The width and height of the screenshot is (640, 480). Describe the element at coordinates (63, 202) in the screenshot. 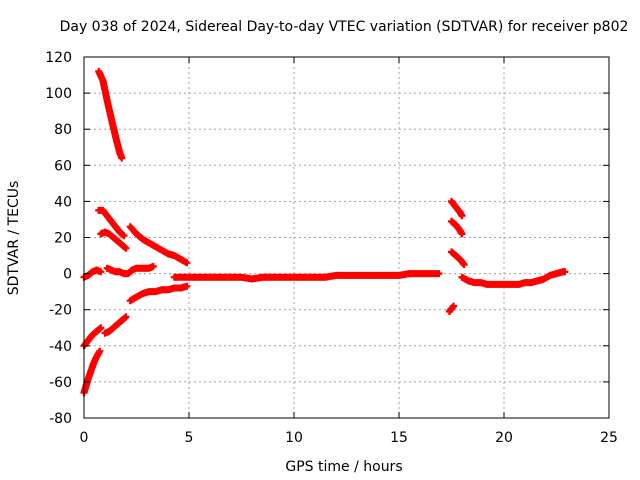

I see `y-tick-label: 40` at that location.